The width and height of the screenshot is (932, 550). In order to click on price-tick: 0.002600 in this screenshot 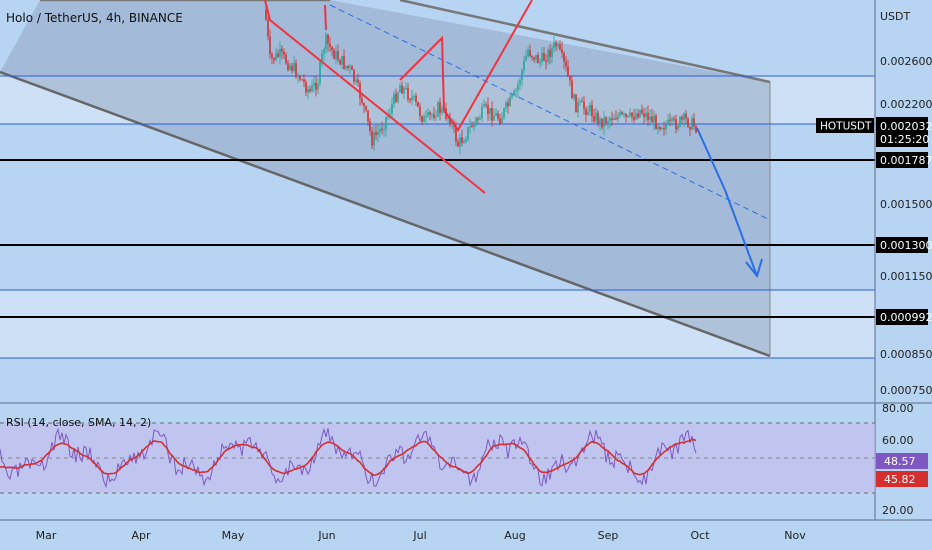, I will do `click(906, 61)`.